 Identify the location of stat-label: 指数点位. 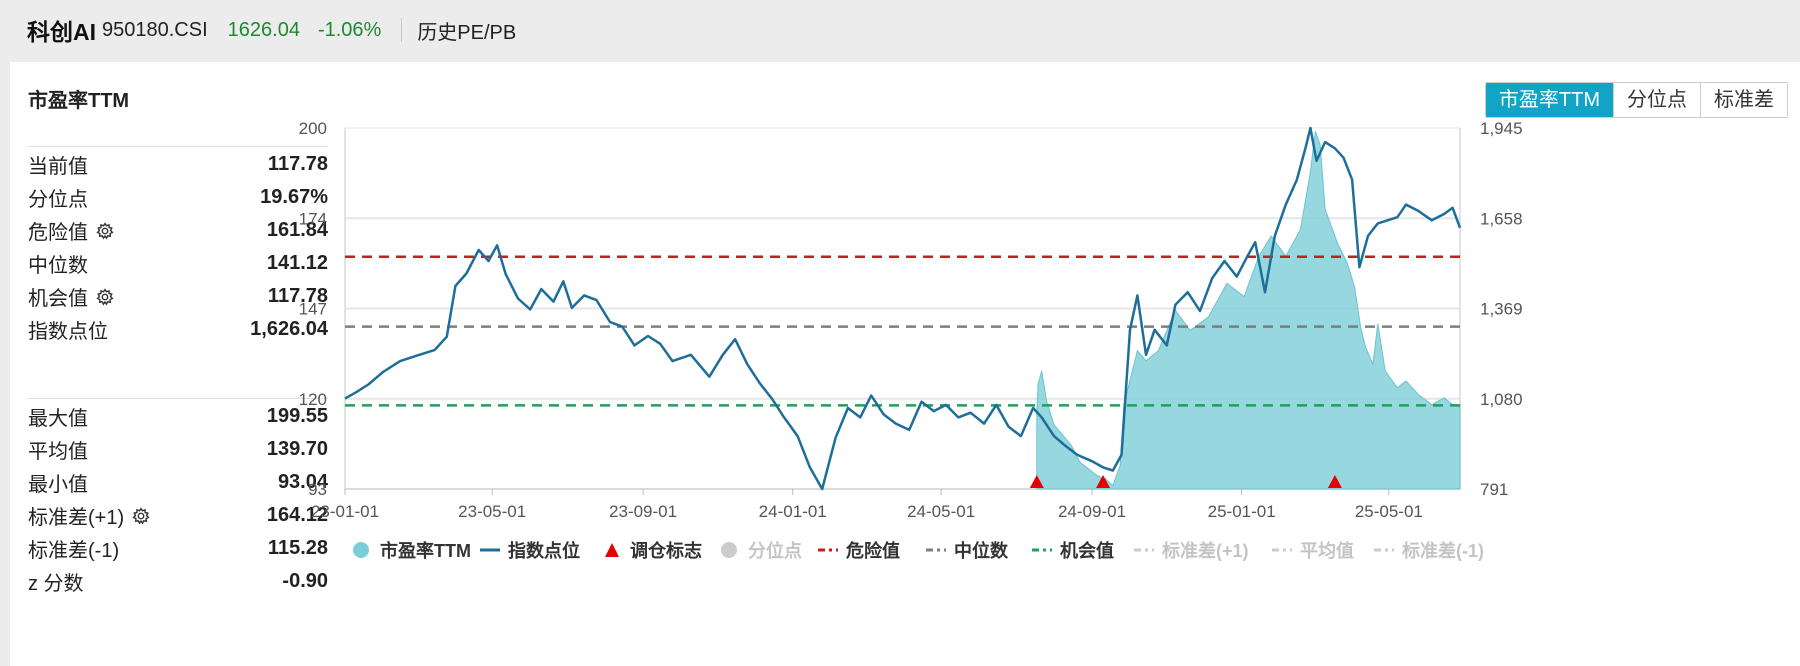
(68, 329).